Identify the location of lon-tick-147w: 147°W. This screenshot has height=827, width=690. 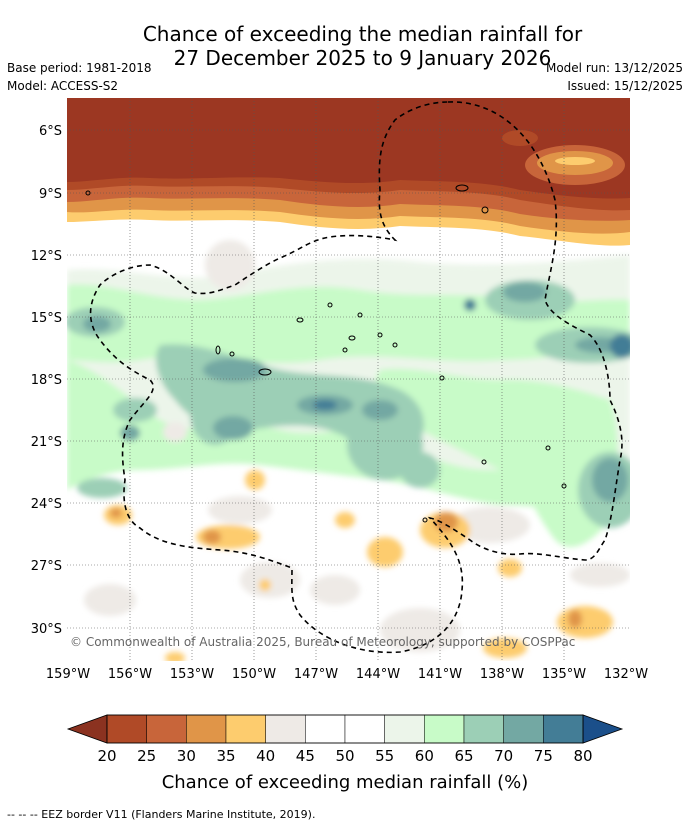
(316, 674).